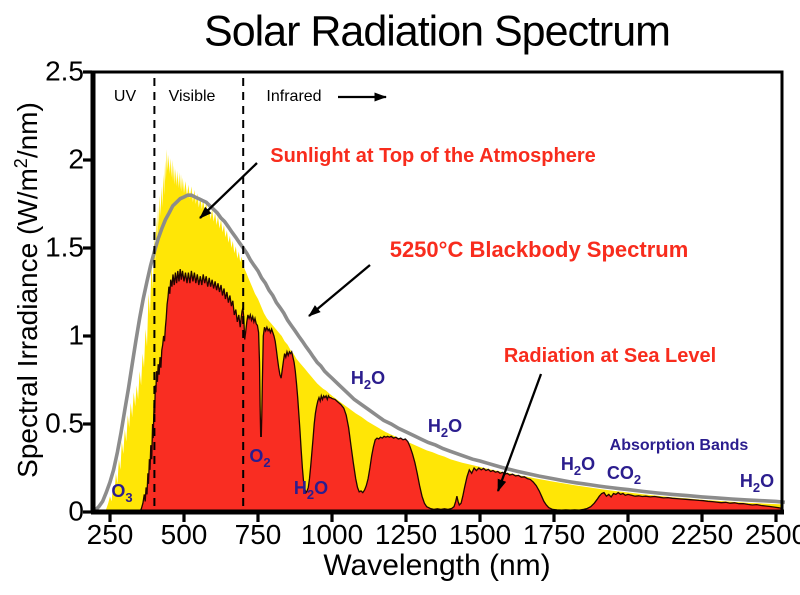  I want to click on o3-subscript: 3, so click(129, 497).